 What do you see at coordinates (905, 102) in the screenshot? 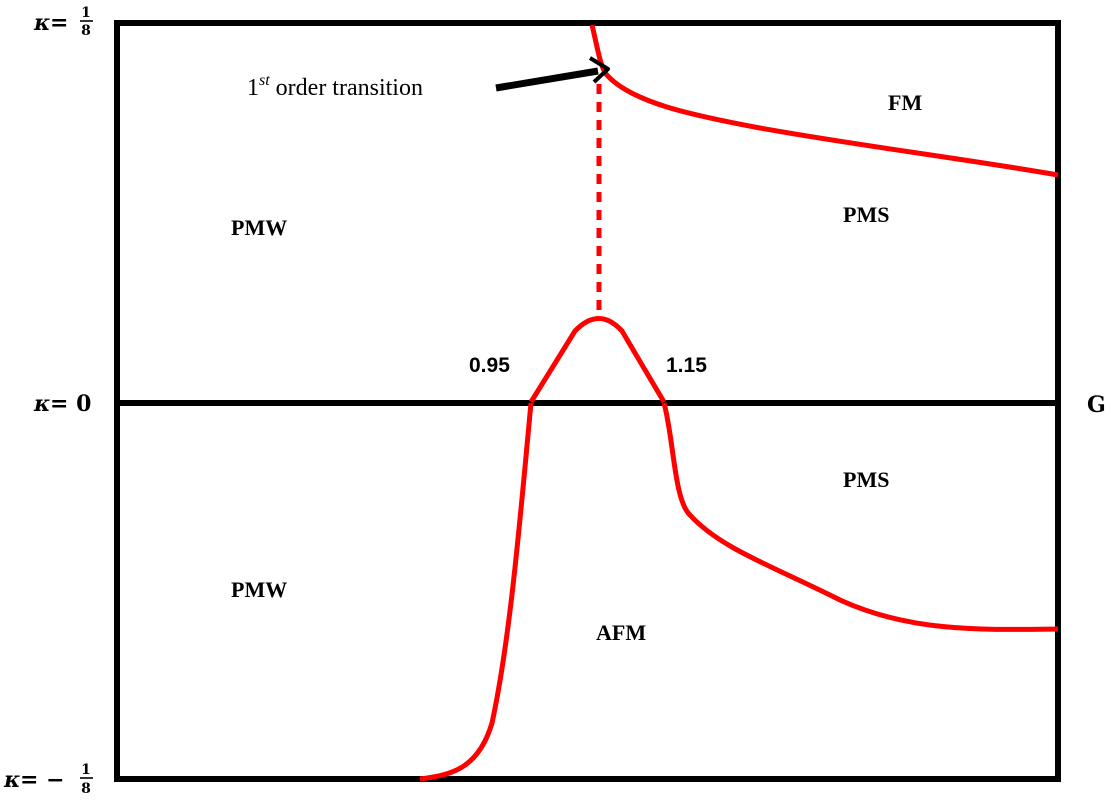
I see `region-fm: FM` at bounding box center [905, 102].